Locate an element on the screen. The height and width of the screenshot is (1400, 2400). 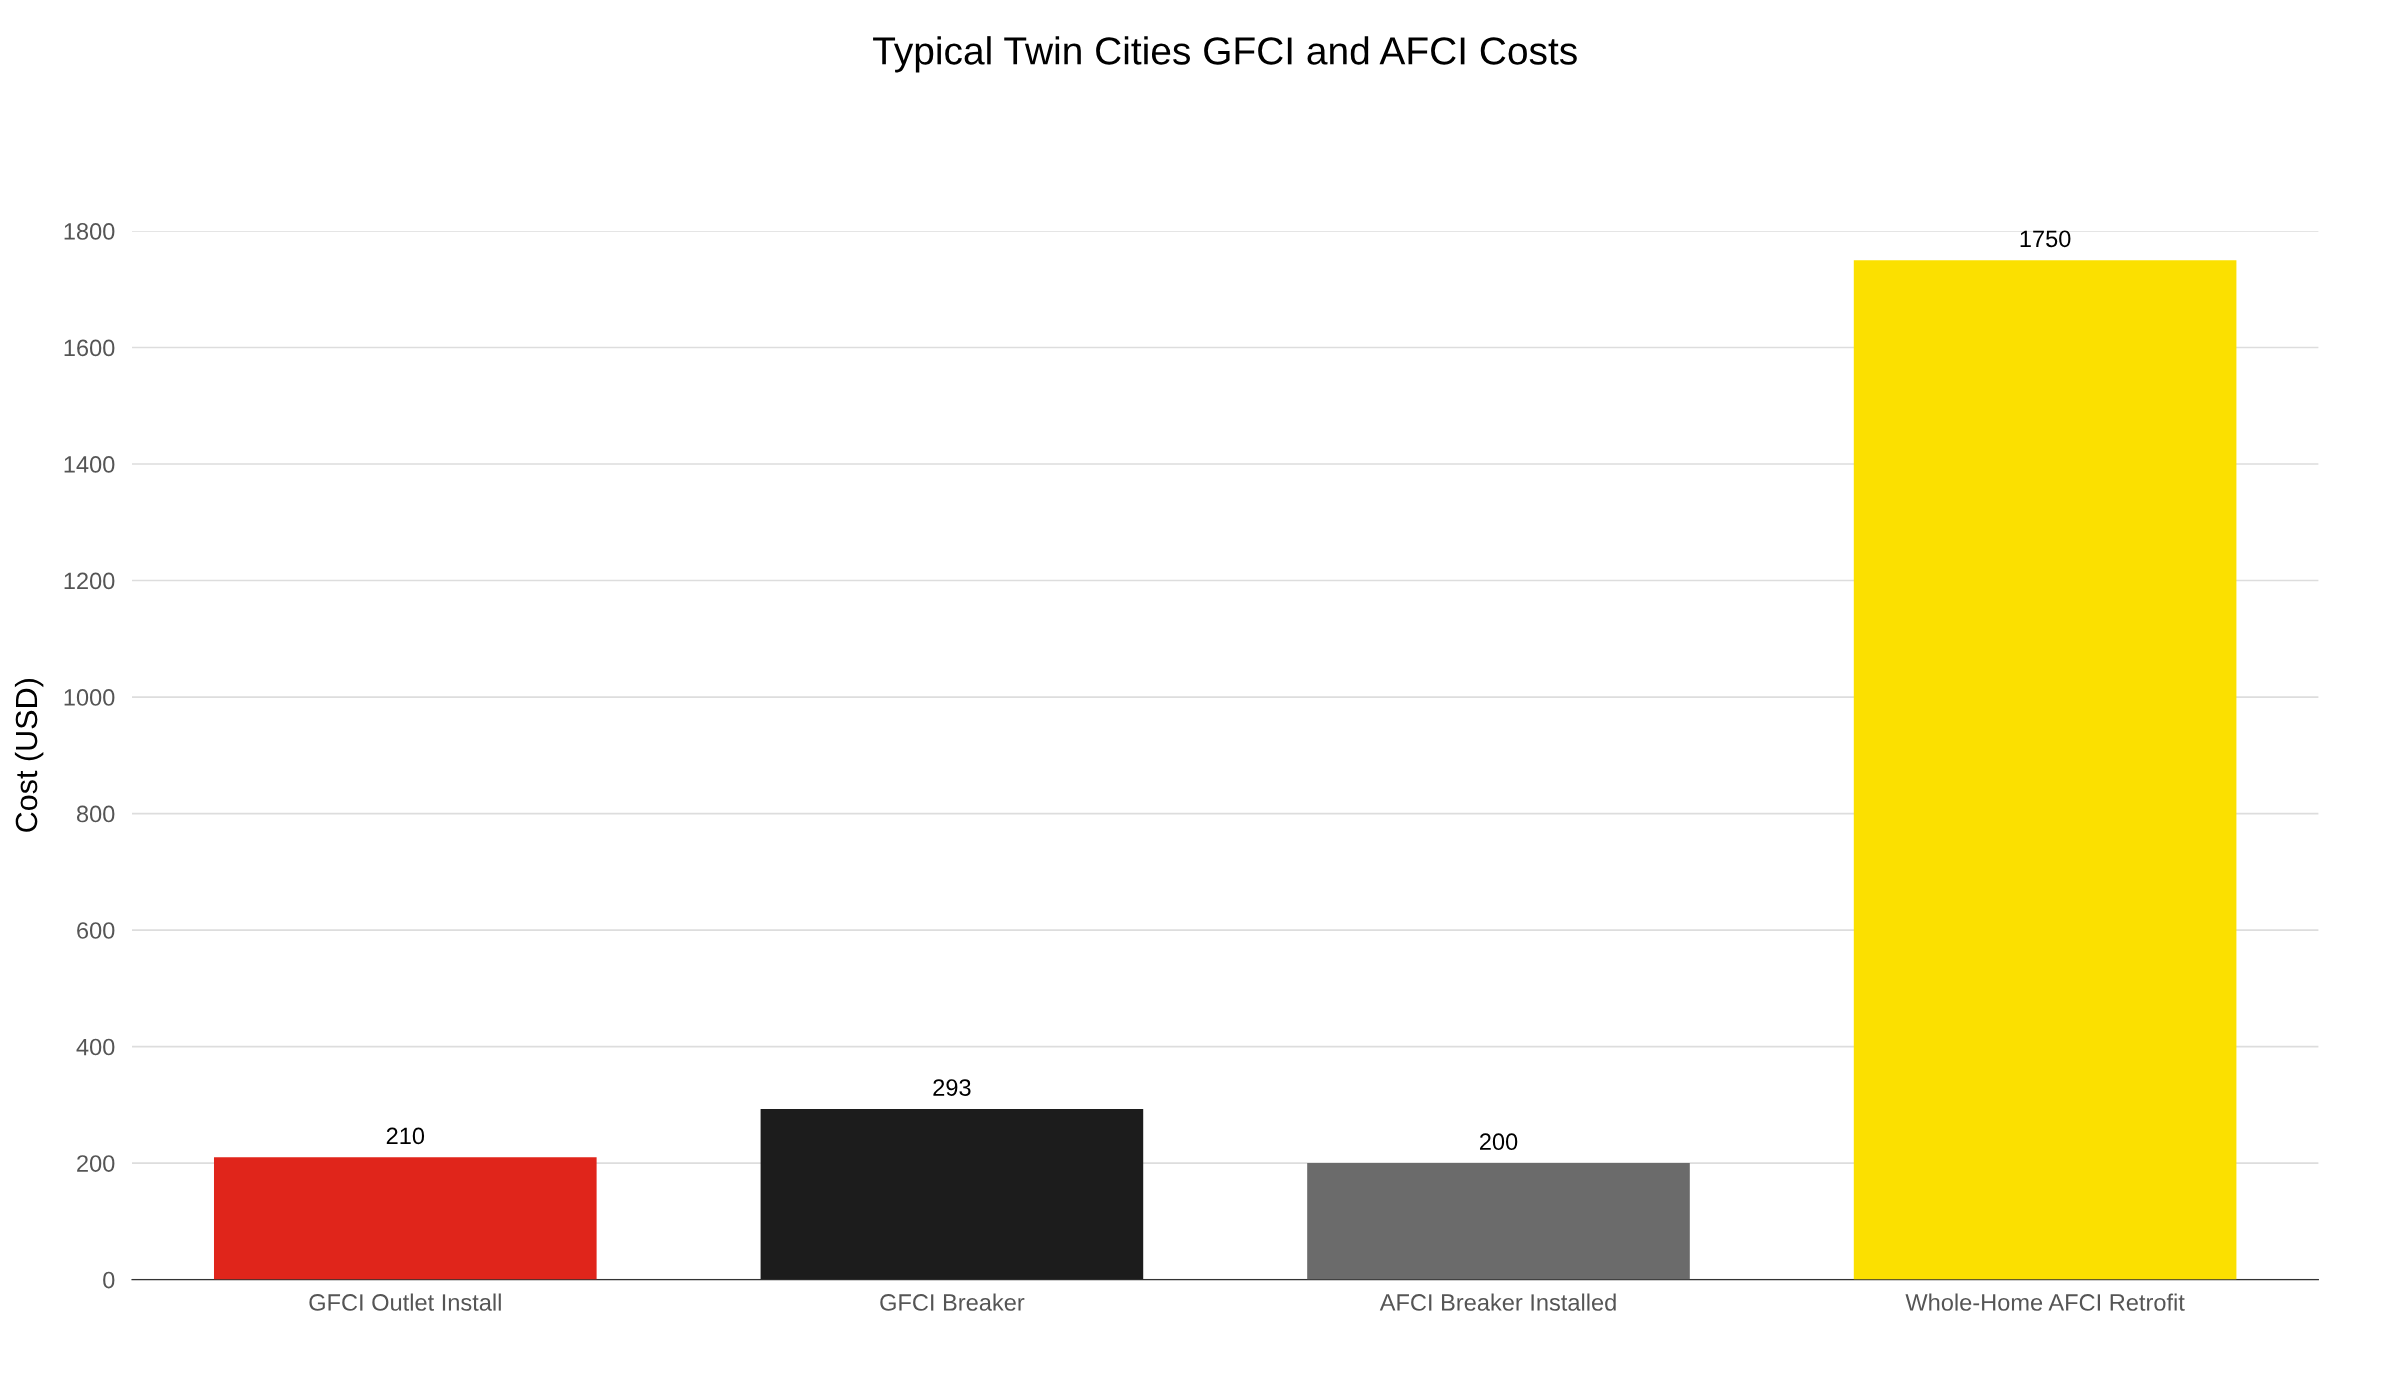
y-tick-label: 1400 is located at coordinates (89, 464).